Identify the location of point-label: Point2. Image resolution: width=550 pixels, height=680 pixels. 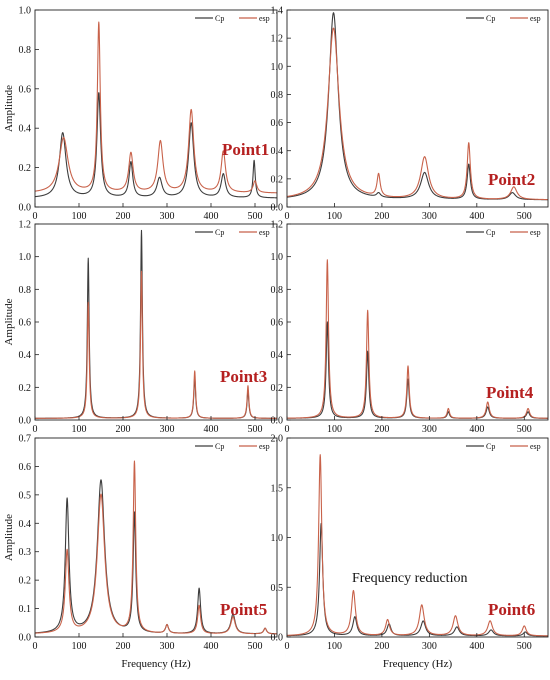
(511, 179).